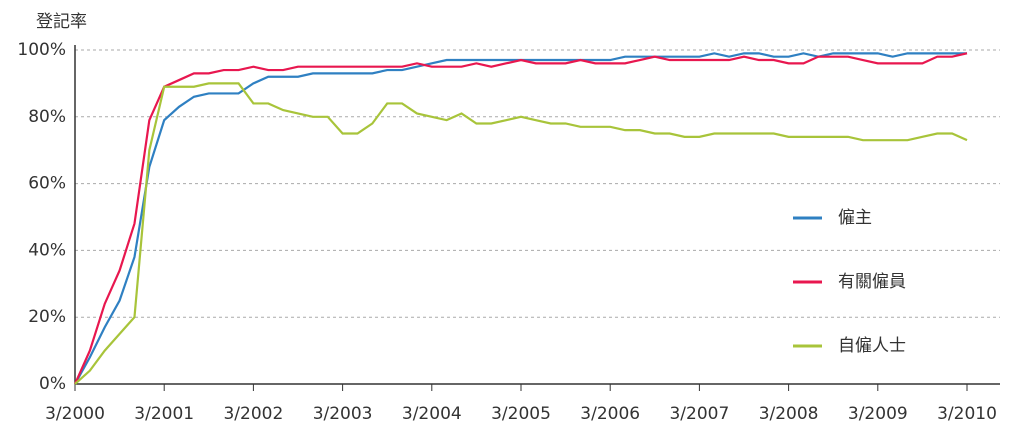 This screenshot has width=1009, height=438. I want to click on x-tick-label: 3/2007, so click(699, 414).